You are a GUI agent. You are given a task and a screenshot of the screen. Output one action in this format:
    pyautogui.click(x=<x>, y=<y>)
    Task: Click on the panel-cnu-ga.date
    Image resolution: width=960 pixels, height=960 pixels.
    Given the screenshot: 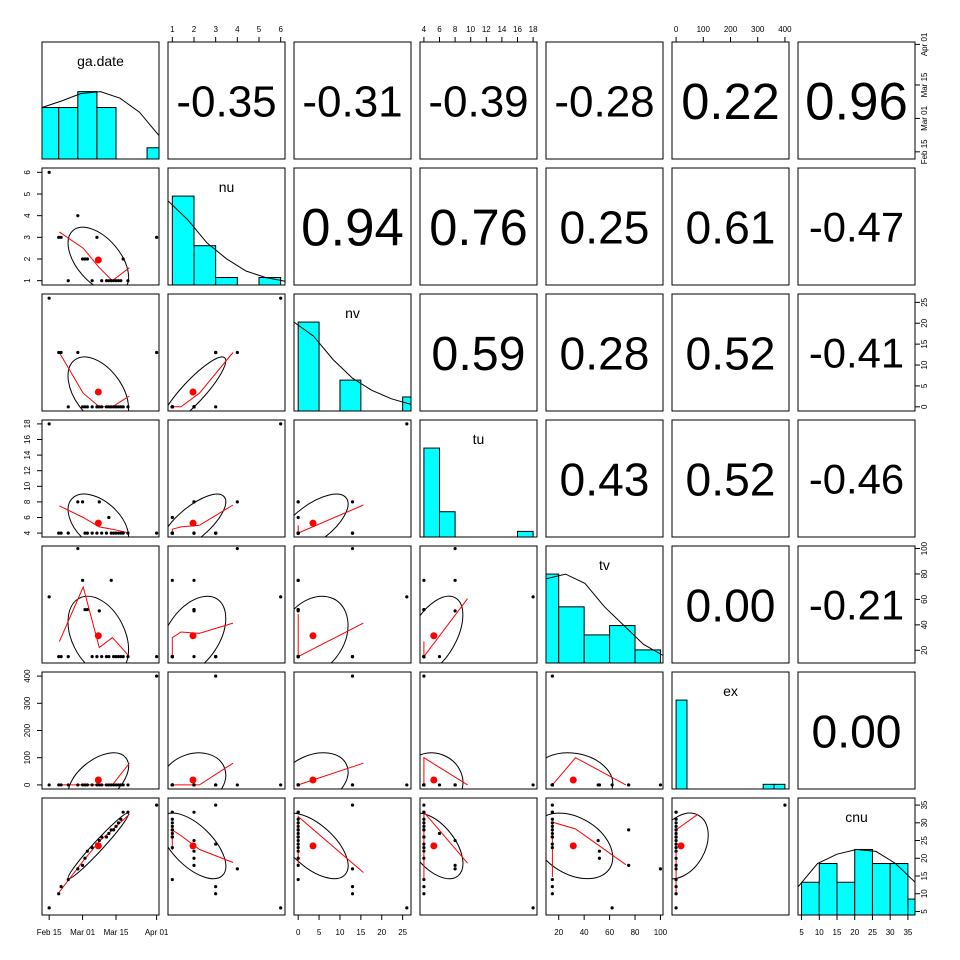 What is the action you would take?
    pyautogui.click(x=100, y=856)
    